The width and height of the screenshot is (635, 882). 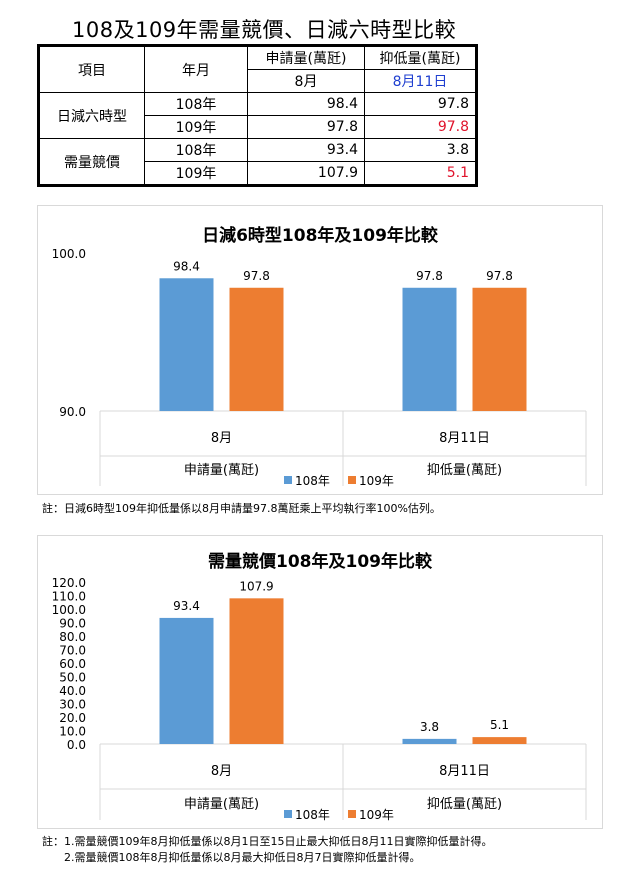 What do you see at coordinates (72, 705) in the screenshot?
I see `y-tick-label: 30.0` at bounding box center [72, 705].